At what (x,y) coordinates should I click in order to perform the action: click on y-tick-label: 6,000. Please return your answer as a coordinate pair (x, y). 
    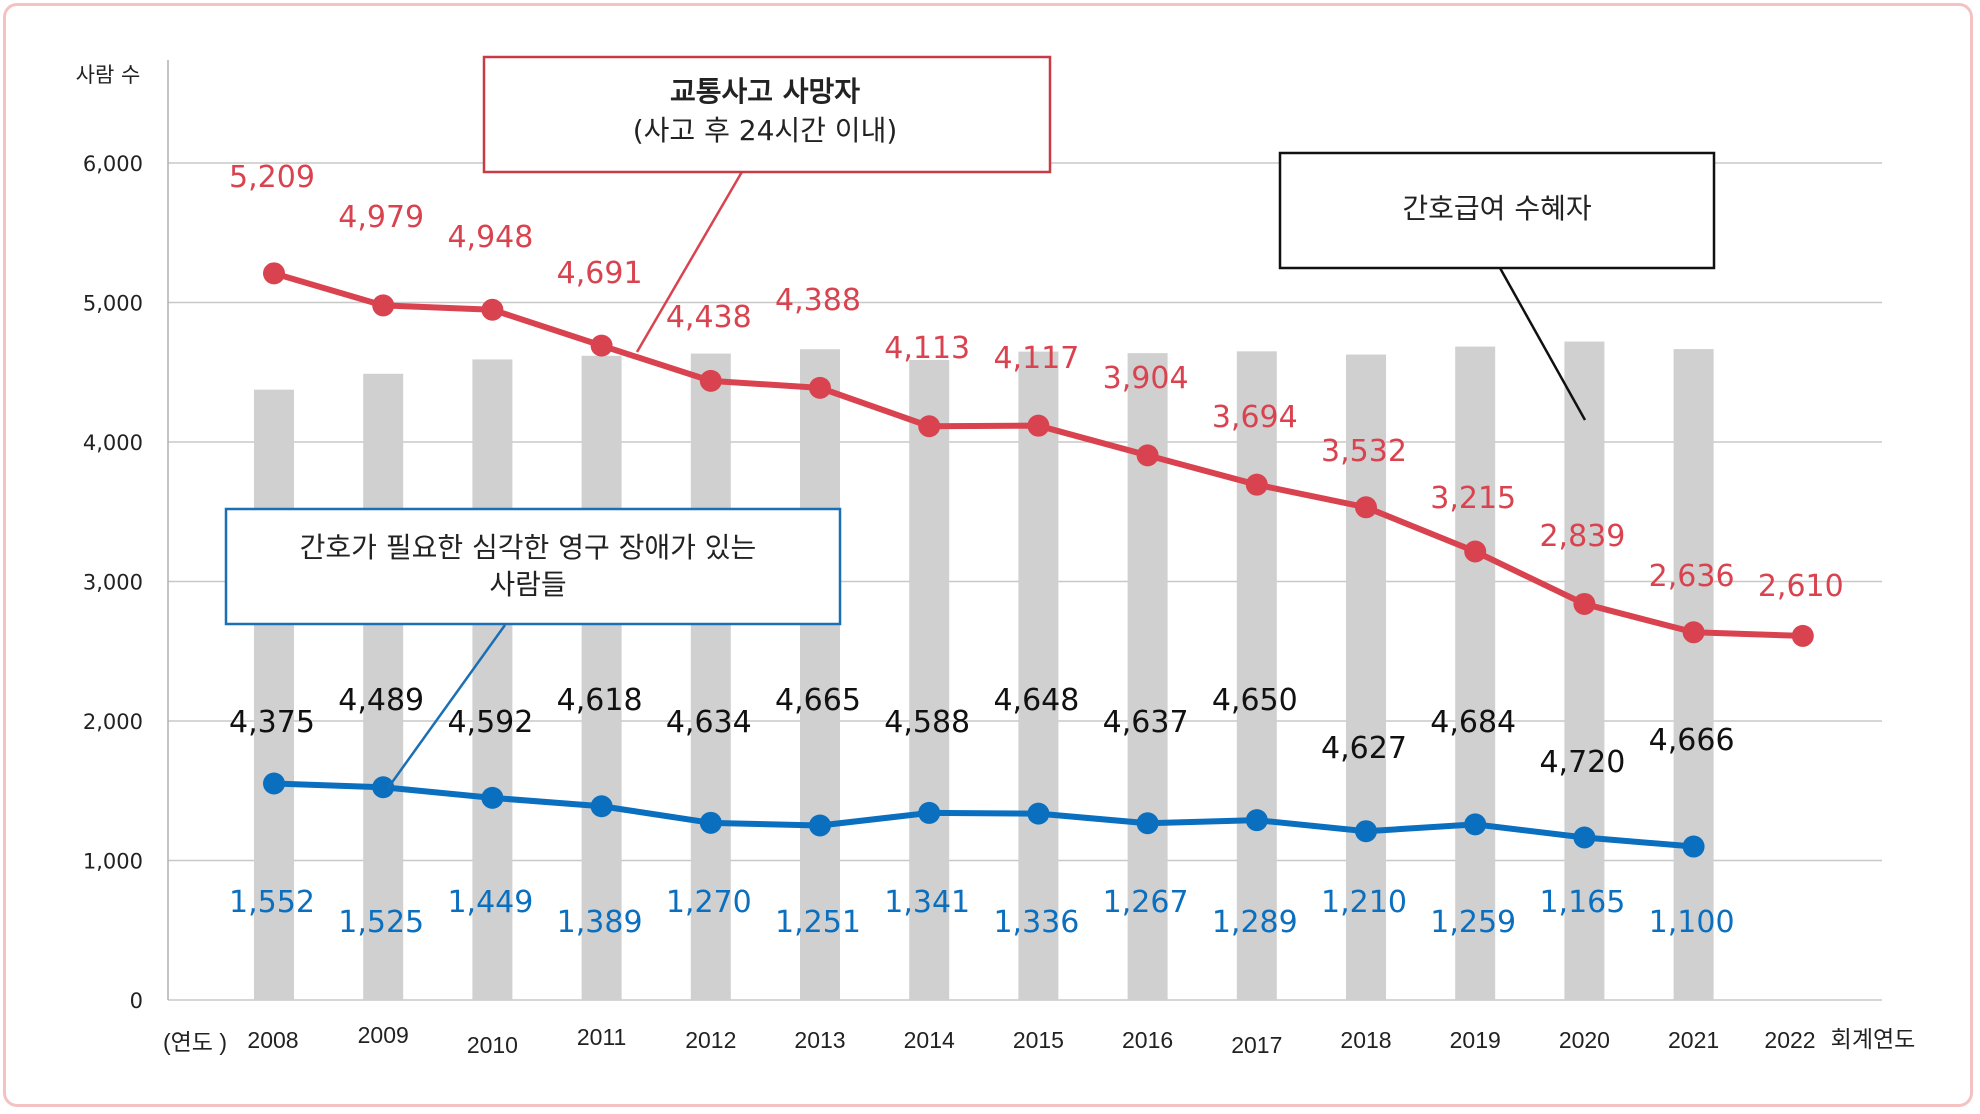
    Looking at the image, I should click on (113, 164).